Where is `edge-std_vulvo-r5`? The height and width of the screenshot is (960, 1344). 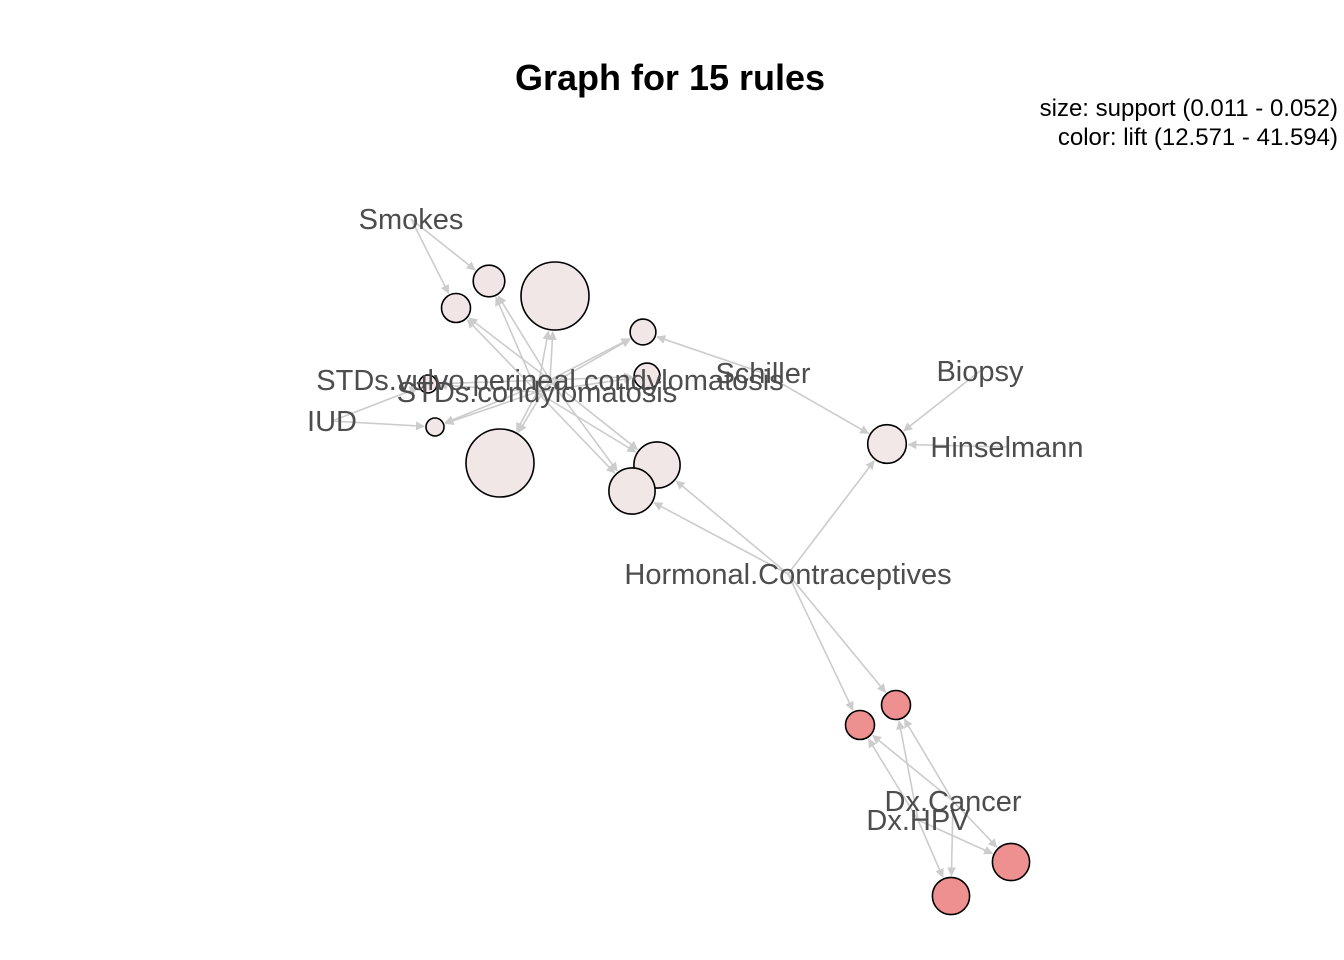 edge-std_vulvo-r5 is located at coordinates (591, 377).